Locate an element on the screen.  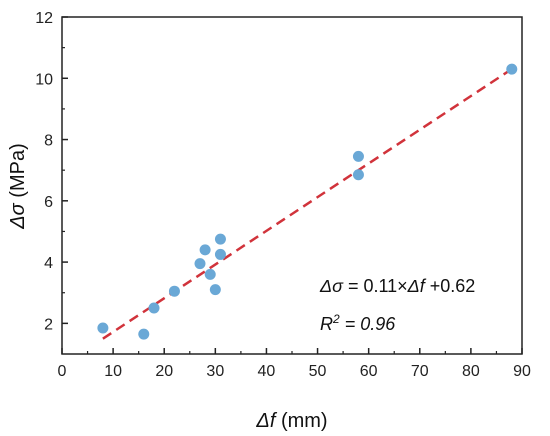
fit-equation: Δσ = 0.11×Δf +0.62 is located at coordinates (397, 286).